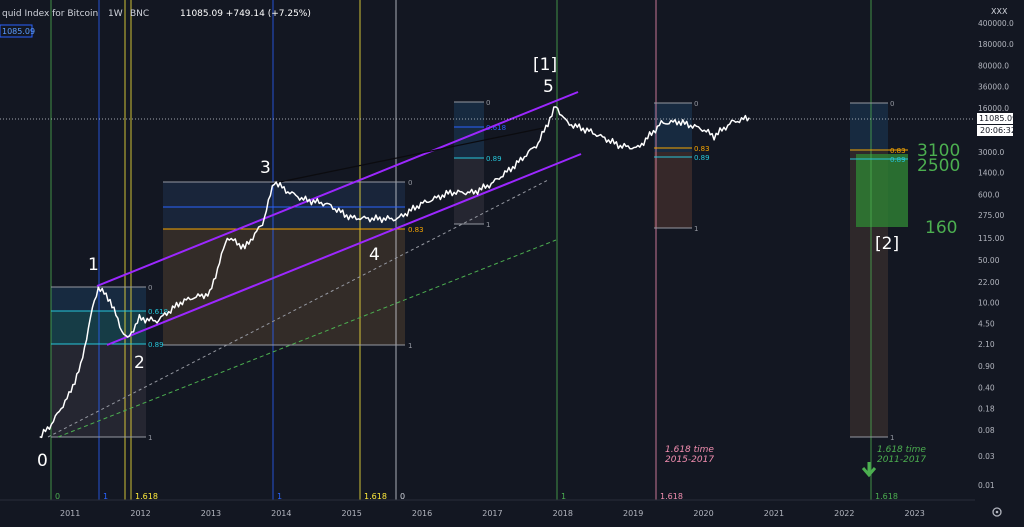 The image size is (1024, 527). I want to click on wave-label-0: 0, so click(42, 461).